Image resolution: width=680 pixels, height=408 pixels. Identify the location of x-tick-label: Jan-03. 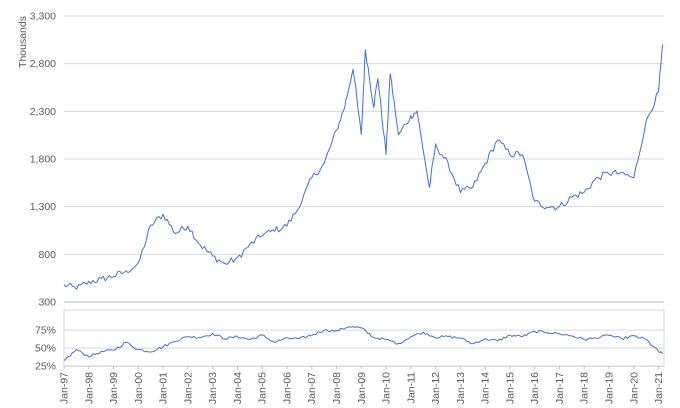
(213, 388).